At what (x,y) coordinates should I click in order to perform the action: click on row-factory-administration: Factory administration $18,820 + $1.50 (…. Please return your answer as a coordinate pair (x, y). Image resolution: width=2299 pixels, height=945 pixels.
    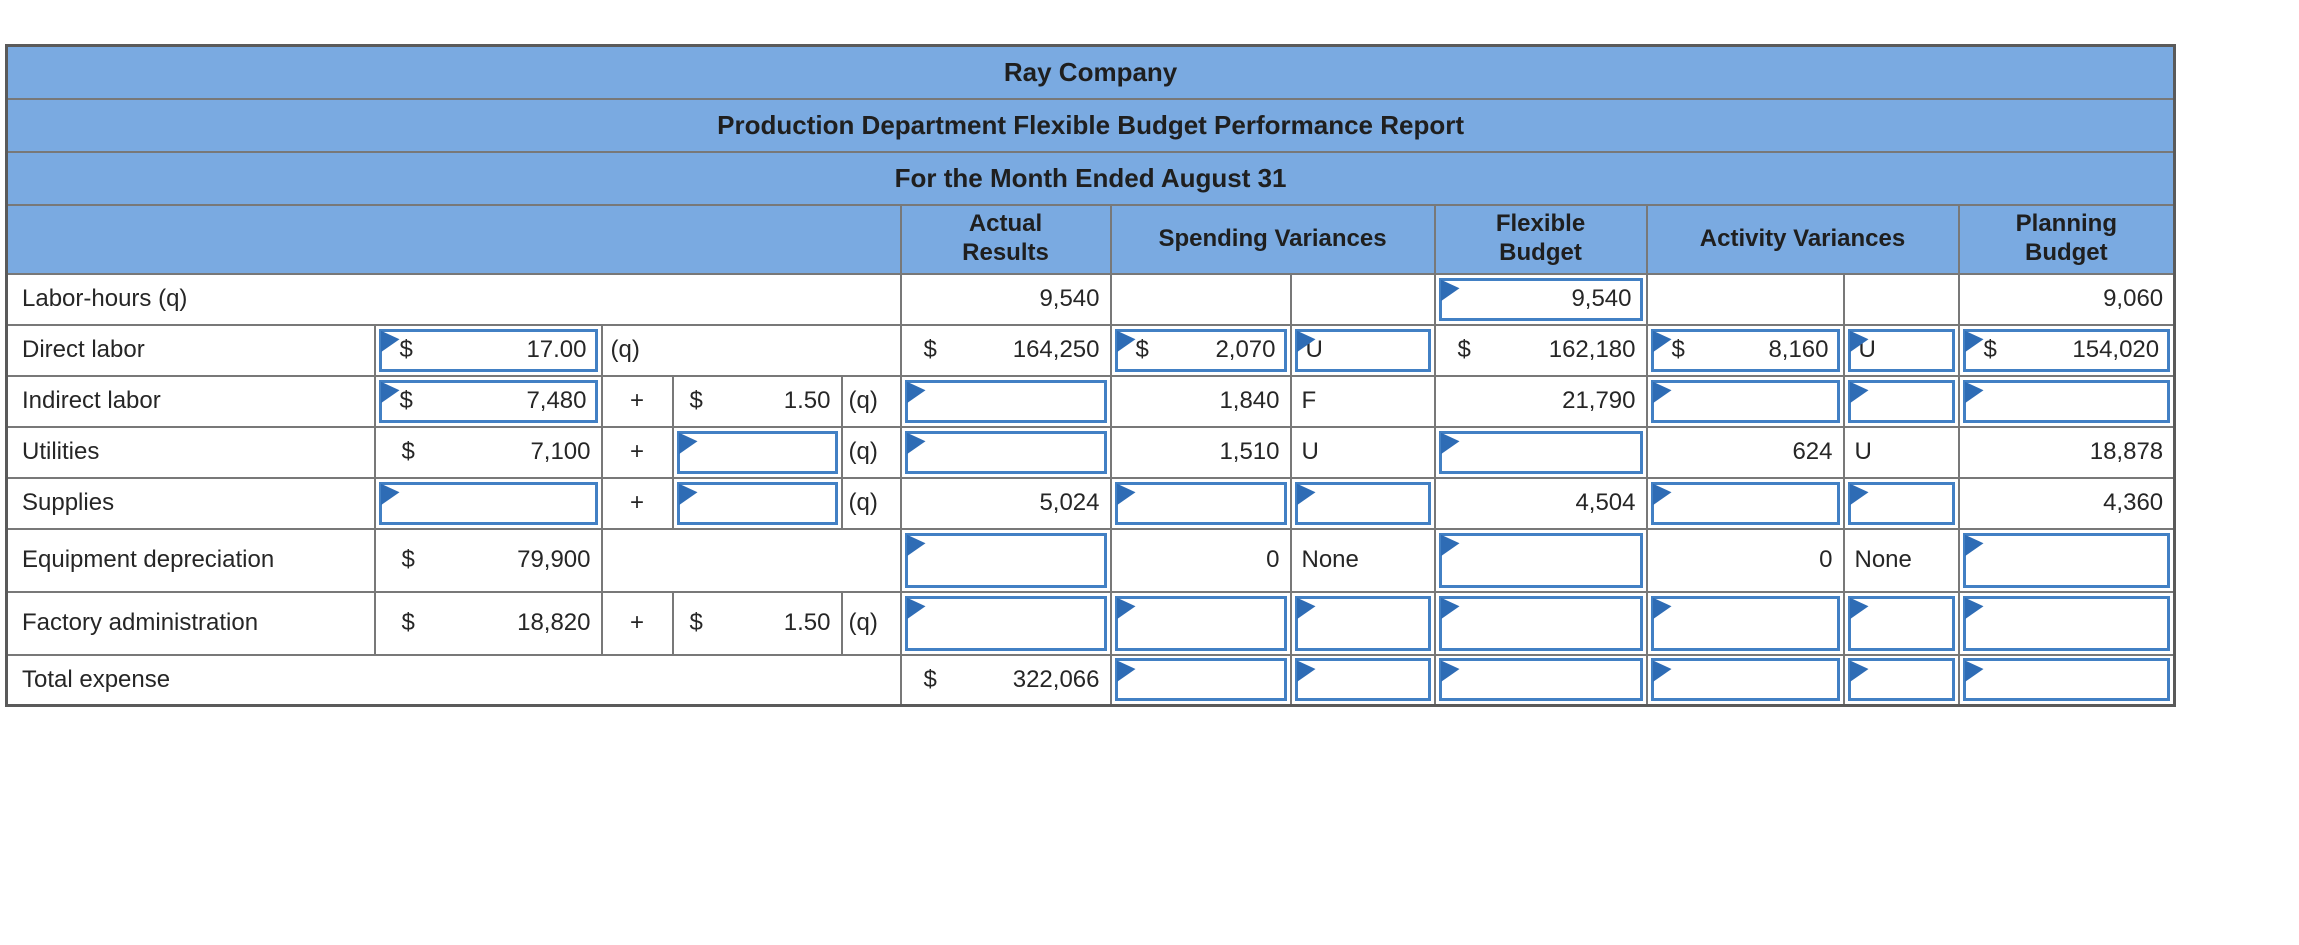
    Looking at the image, I should click on (1090, 623).